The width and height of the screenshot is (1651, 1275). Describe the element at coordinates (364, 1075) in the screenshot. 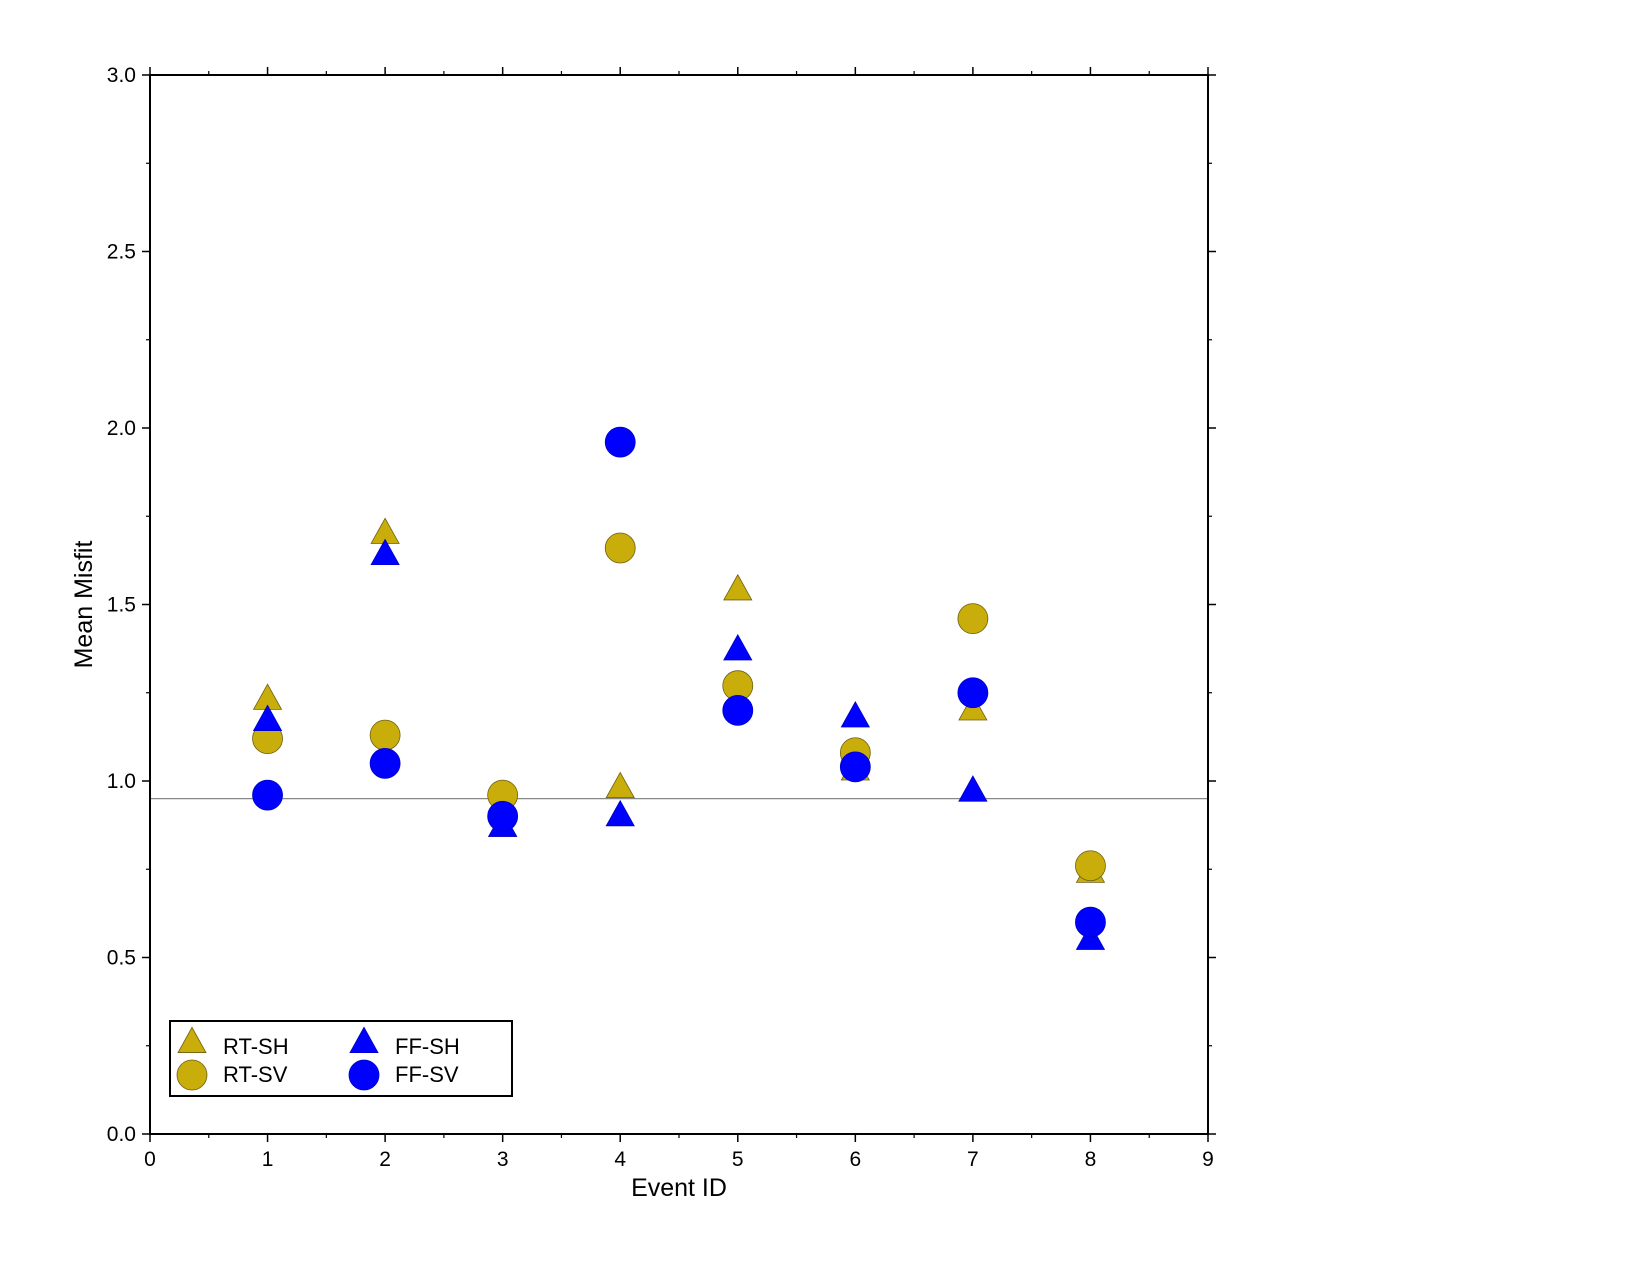

I see `legend-marker-ff-sv` at that location.